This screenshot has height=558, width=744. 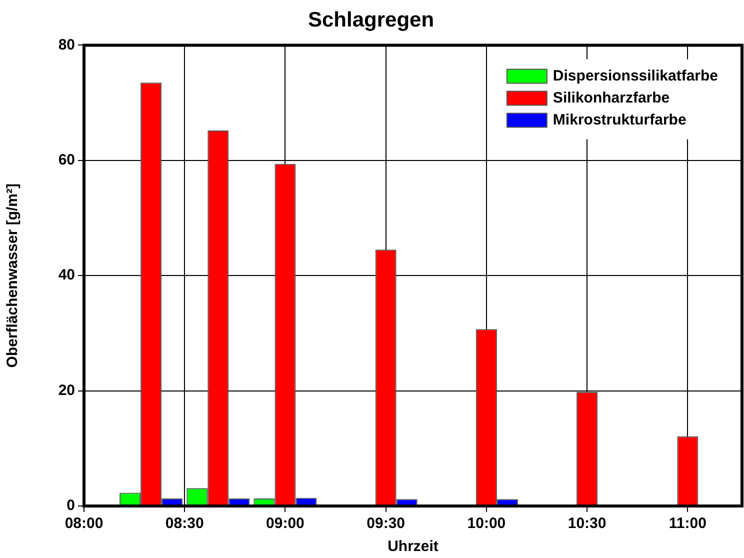 What do you see at coordinates (84, 523) in the screenshot?
I see `x-tick-label: 08:00` at bounding box center [84, 523].